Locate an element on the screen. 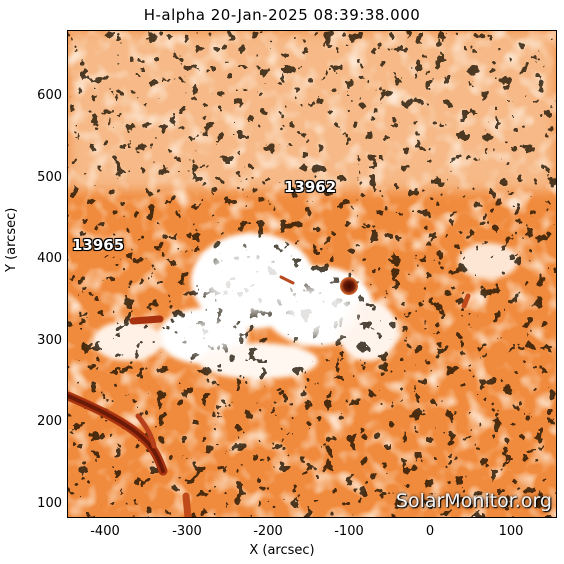  region-label-13965: 13965 is located at coordinates (98, 245).